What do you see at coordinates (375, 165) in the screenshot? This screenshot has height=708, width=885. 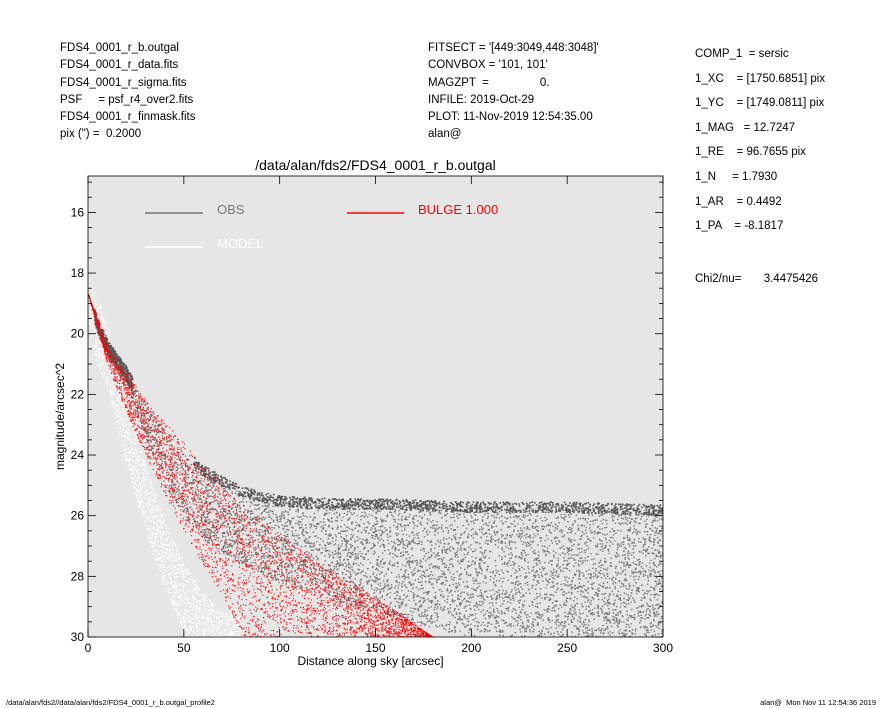 I see `plot-title: /data/alan/fds2/FDS4_0001_r_b.outgal` at bounding box center [375, 165].